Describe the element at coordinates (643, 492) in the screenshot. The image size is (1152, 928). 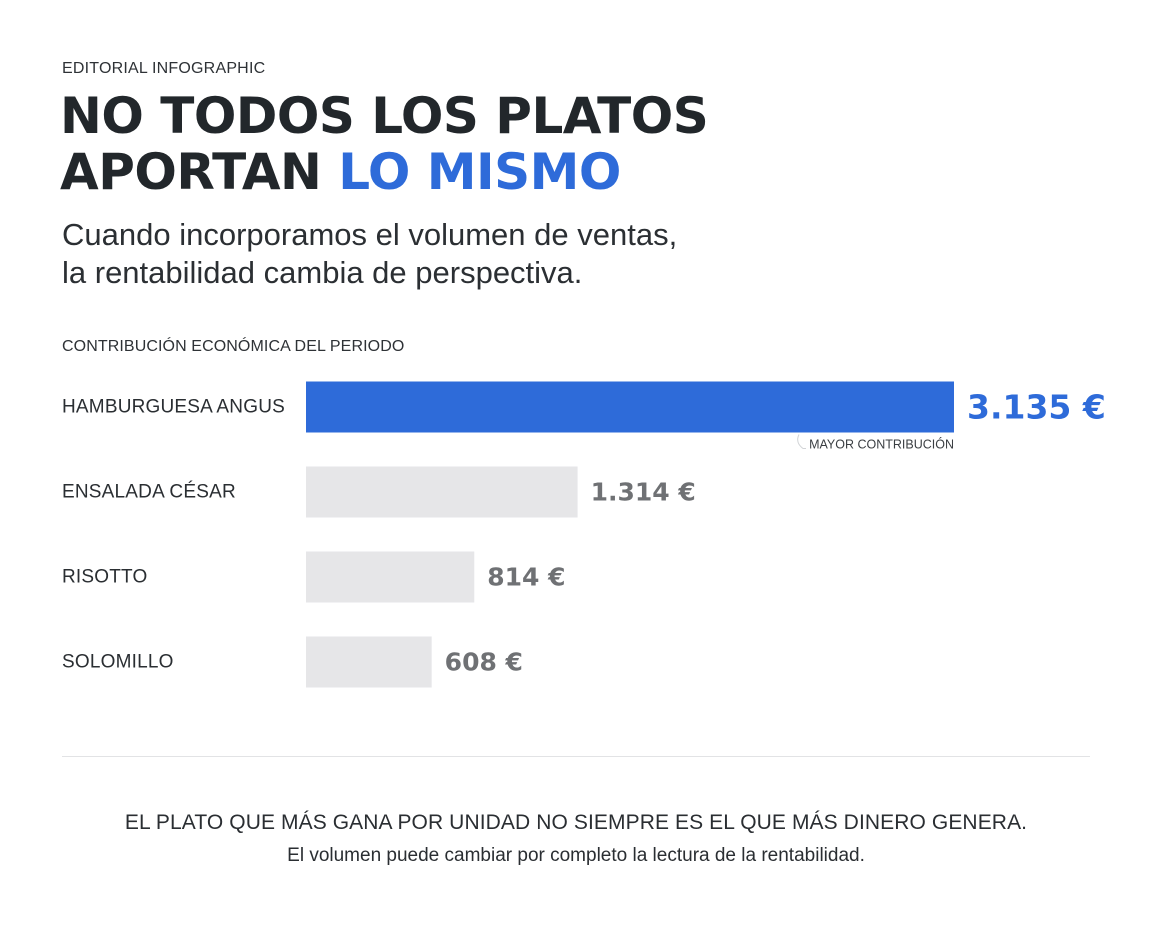
I see `value-label-ensalada-cesar: 1.314 €` at that location.